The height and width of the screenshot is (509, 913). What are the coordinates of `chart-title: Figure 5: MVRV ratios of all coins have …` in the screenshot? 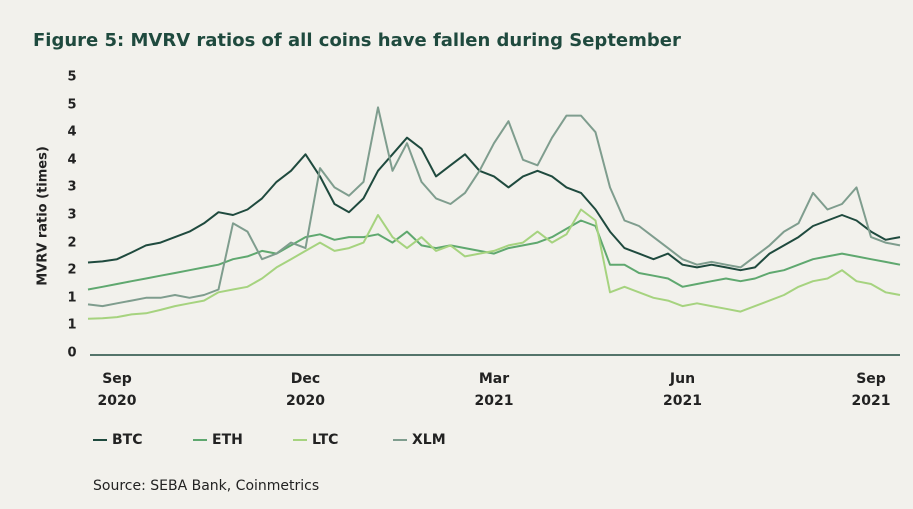 It's located at (357, 40).